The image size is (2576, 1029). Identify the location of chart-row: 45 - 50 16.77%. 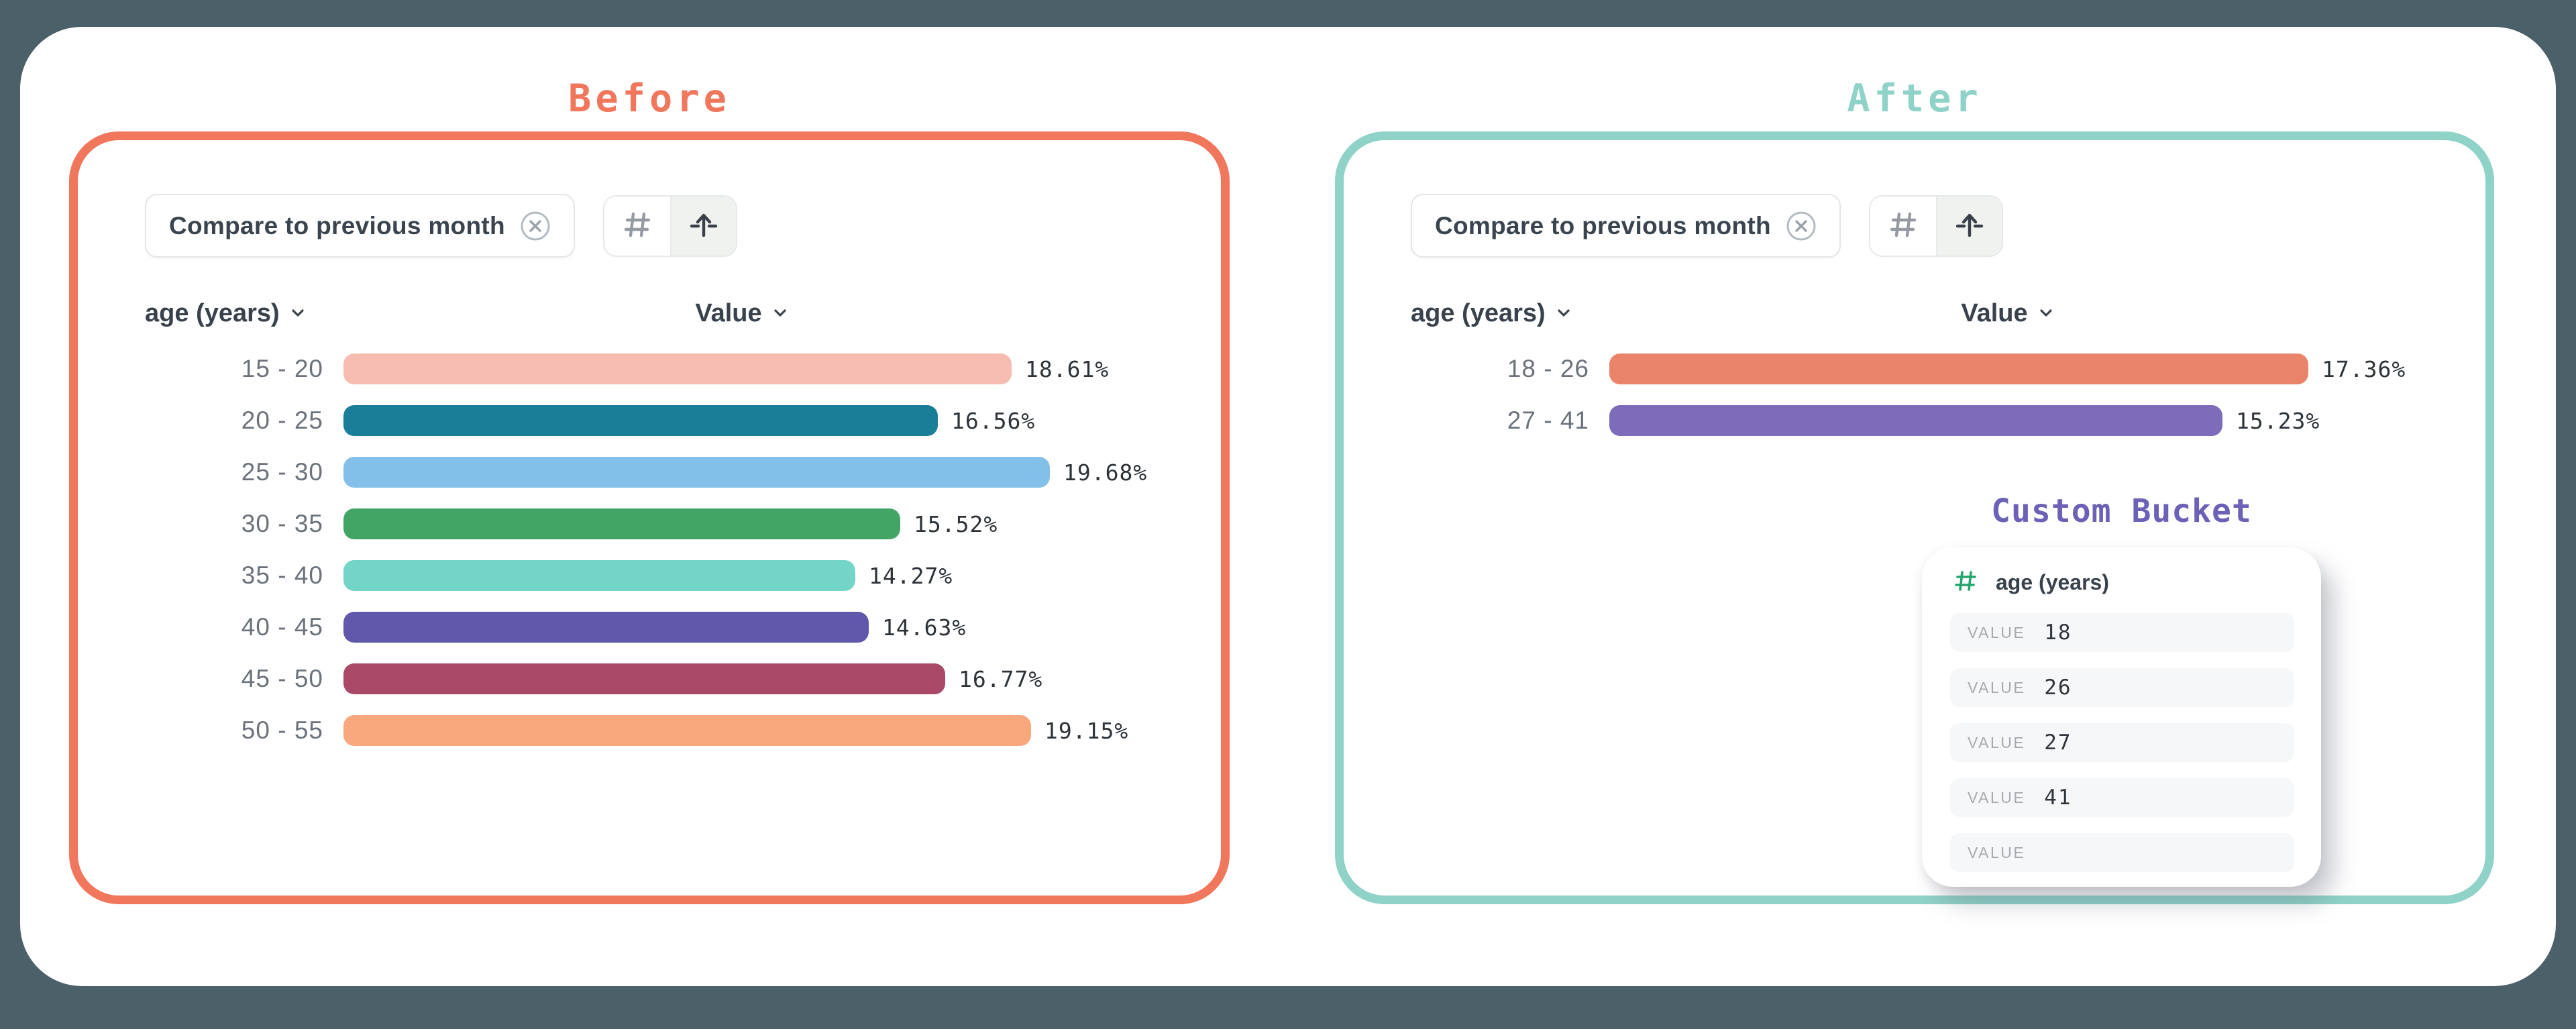
(666, 678).